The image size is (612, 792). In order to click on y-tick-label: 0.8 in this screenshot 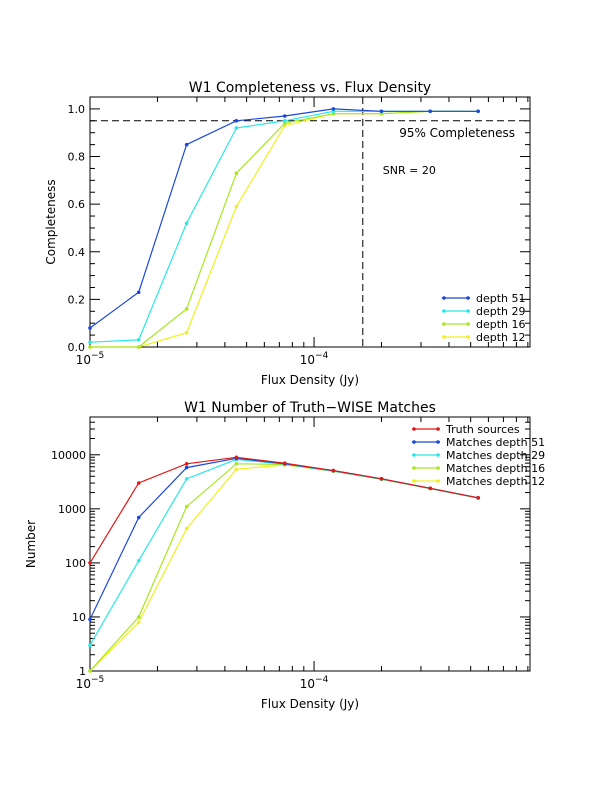, I will do `click(77, 157)`.